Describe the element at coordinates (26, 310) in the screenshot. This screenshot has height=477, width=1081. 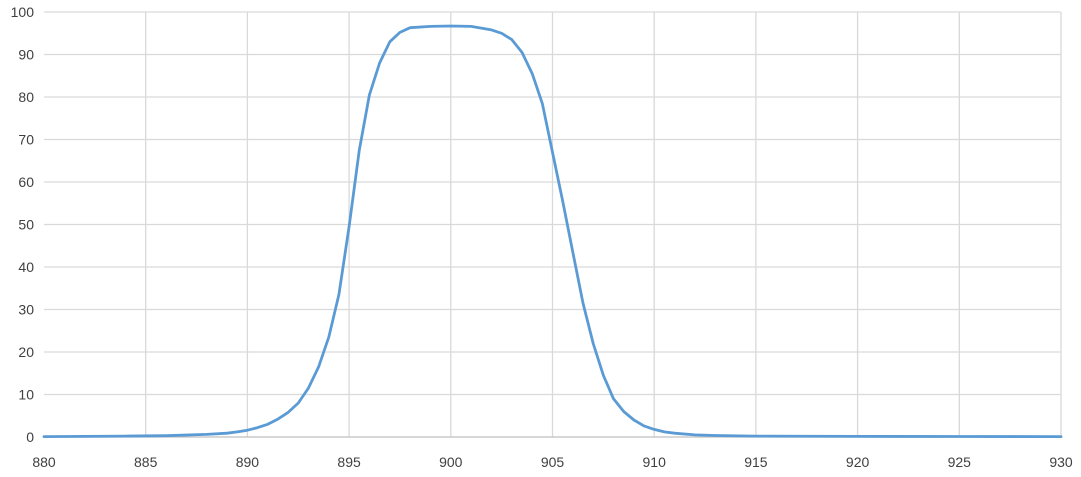
I see `y-tick-label: 30` at that location.